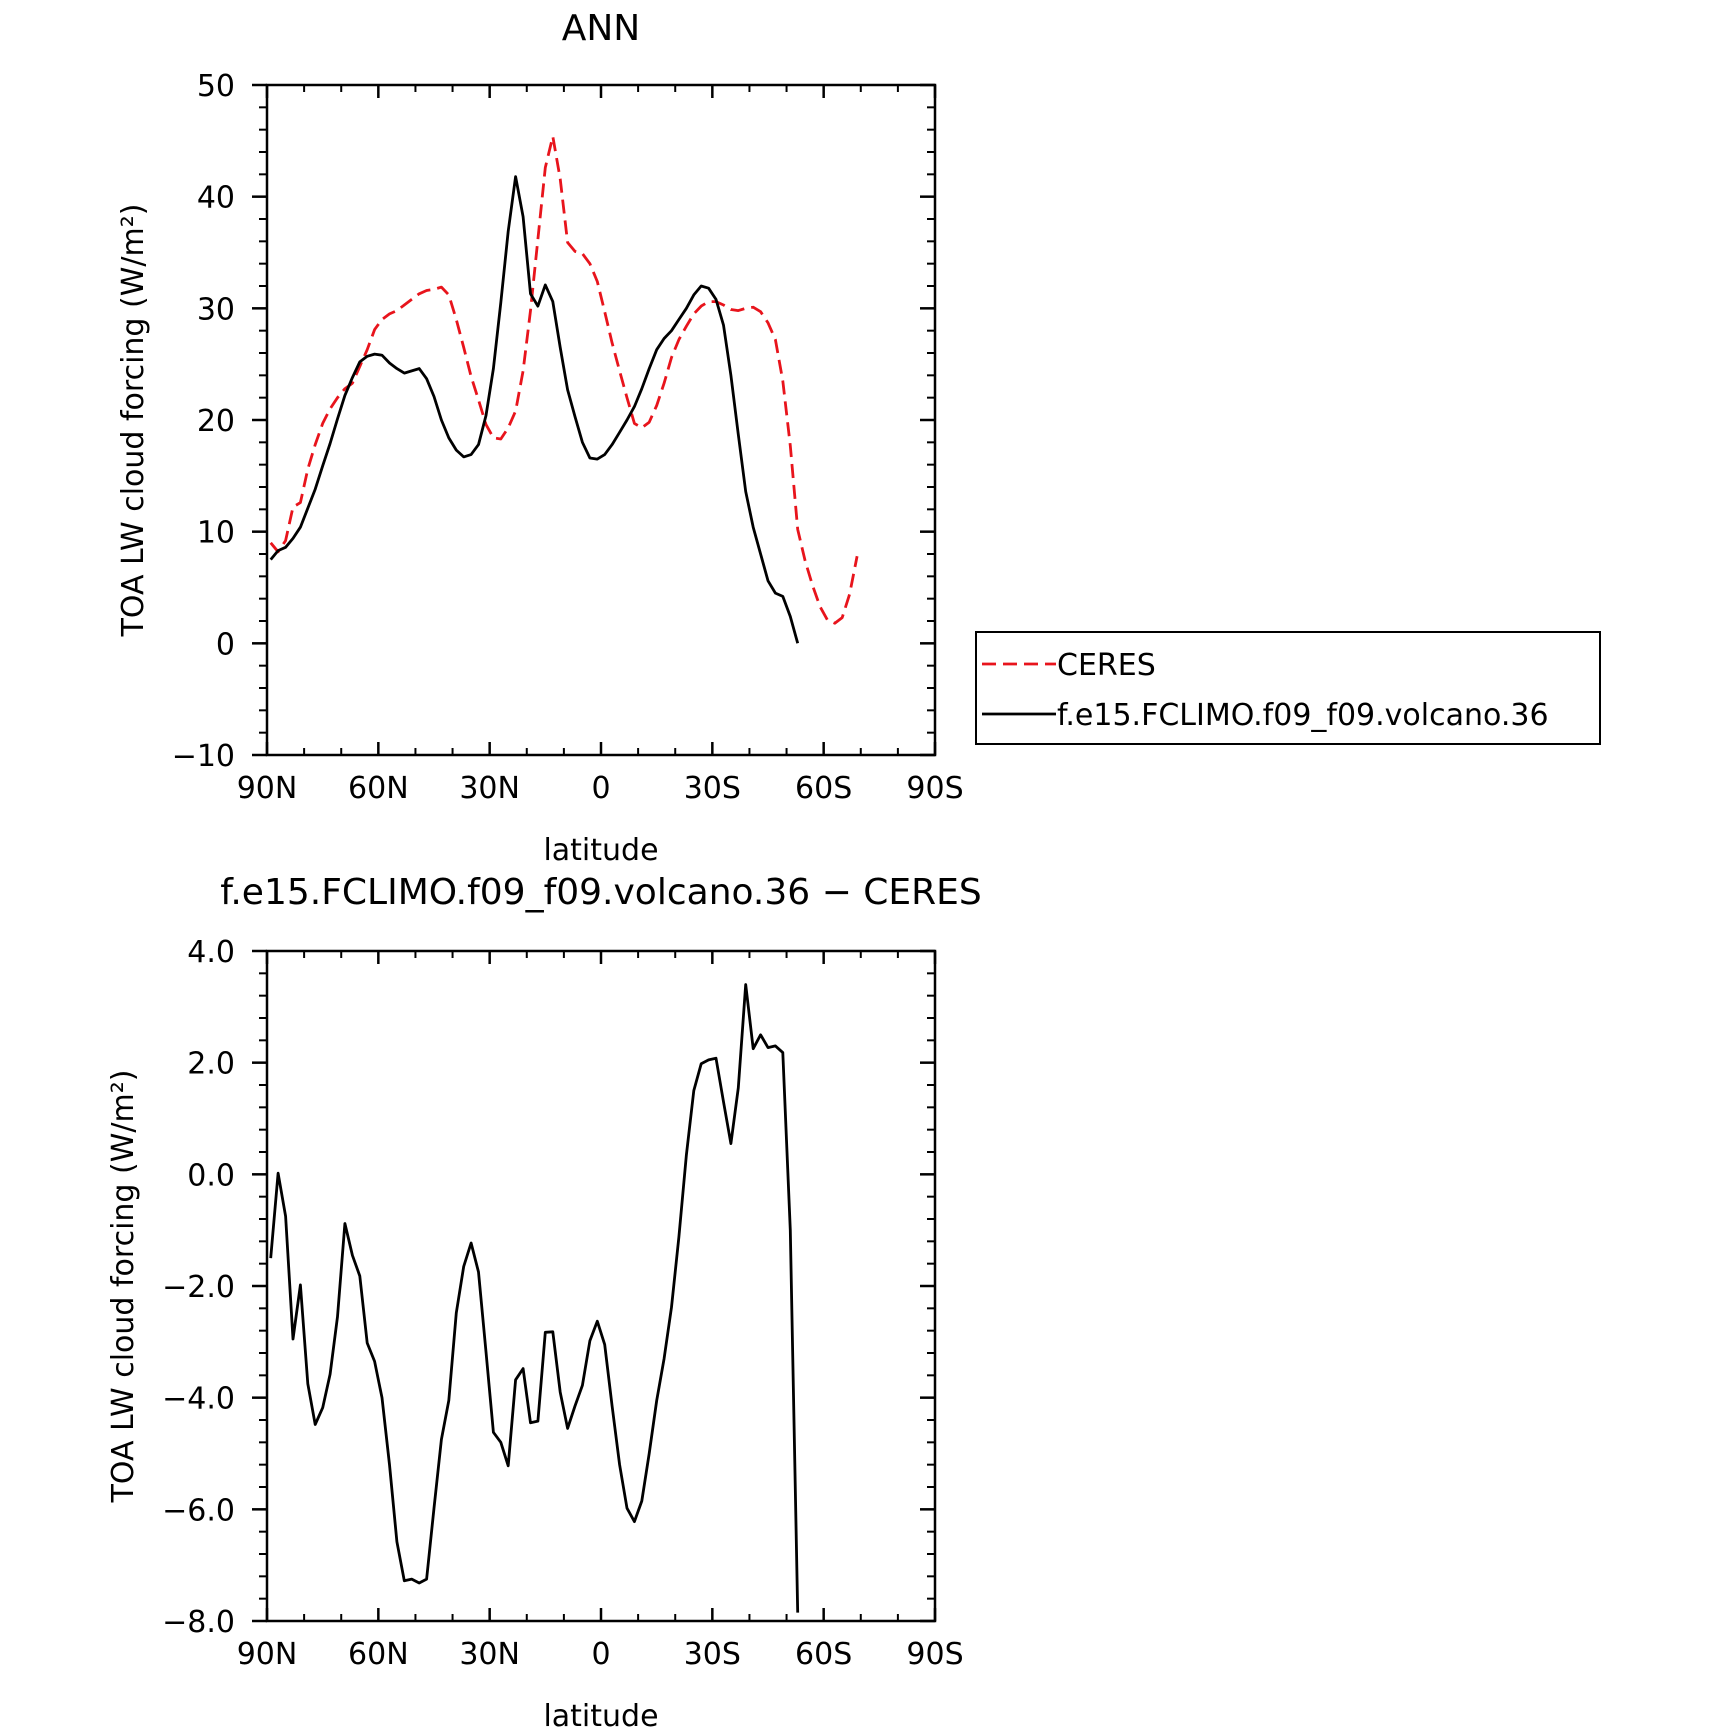  I want to click on series-line-ceres, so click(564, 379).